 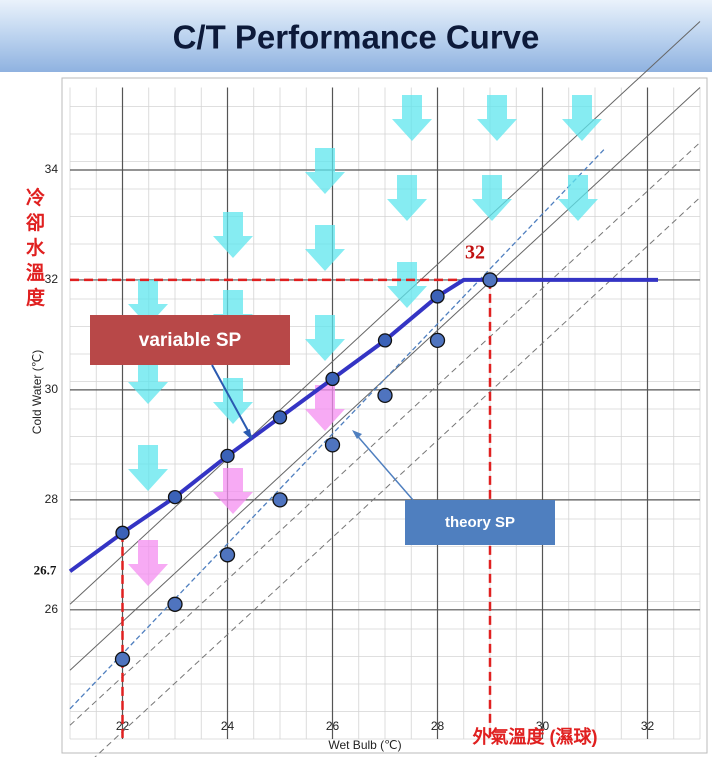 I want to click on x-tick-label: 22, so click(x=123, y=726).